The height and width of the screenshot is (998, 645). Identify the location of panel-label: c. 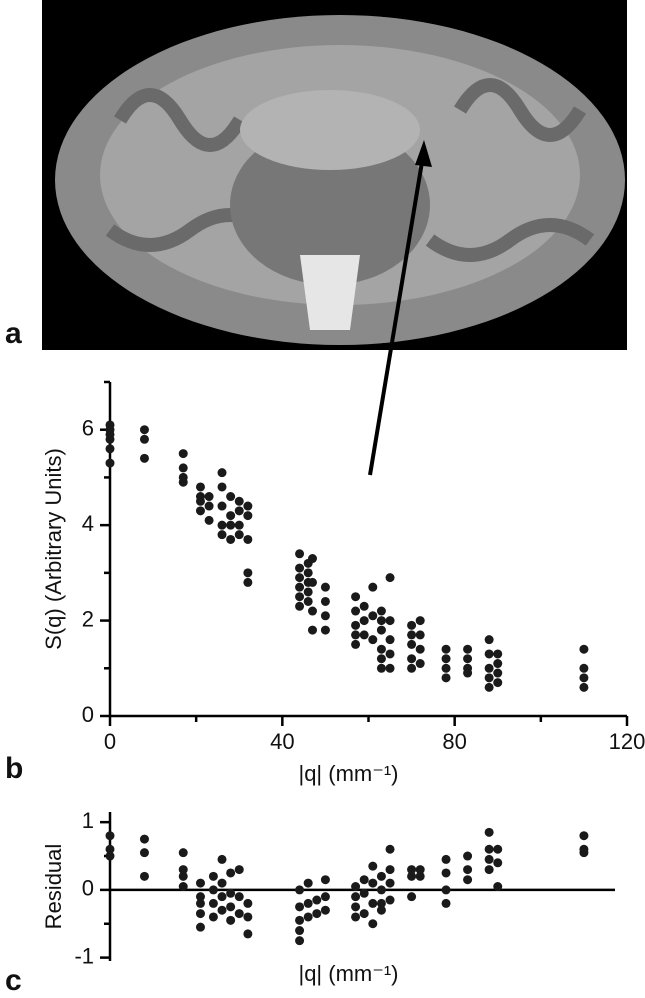
(13, 980).